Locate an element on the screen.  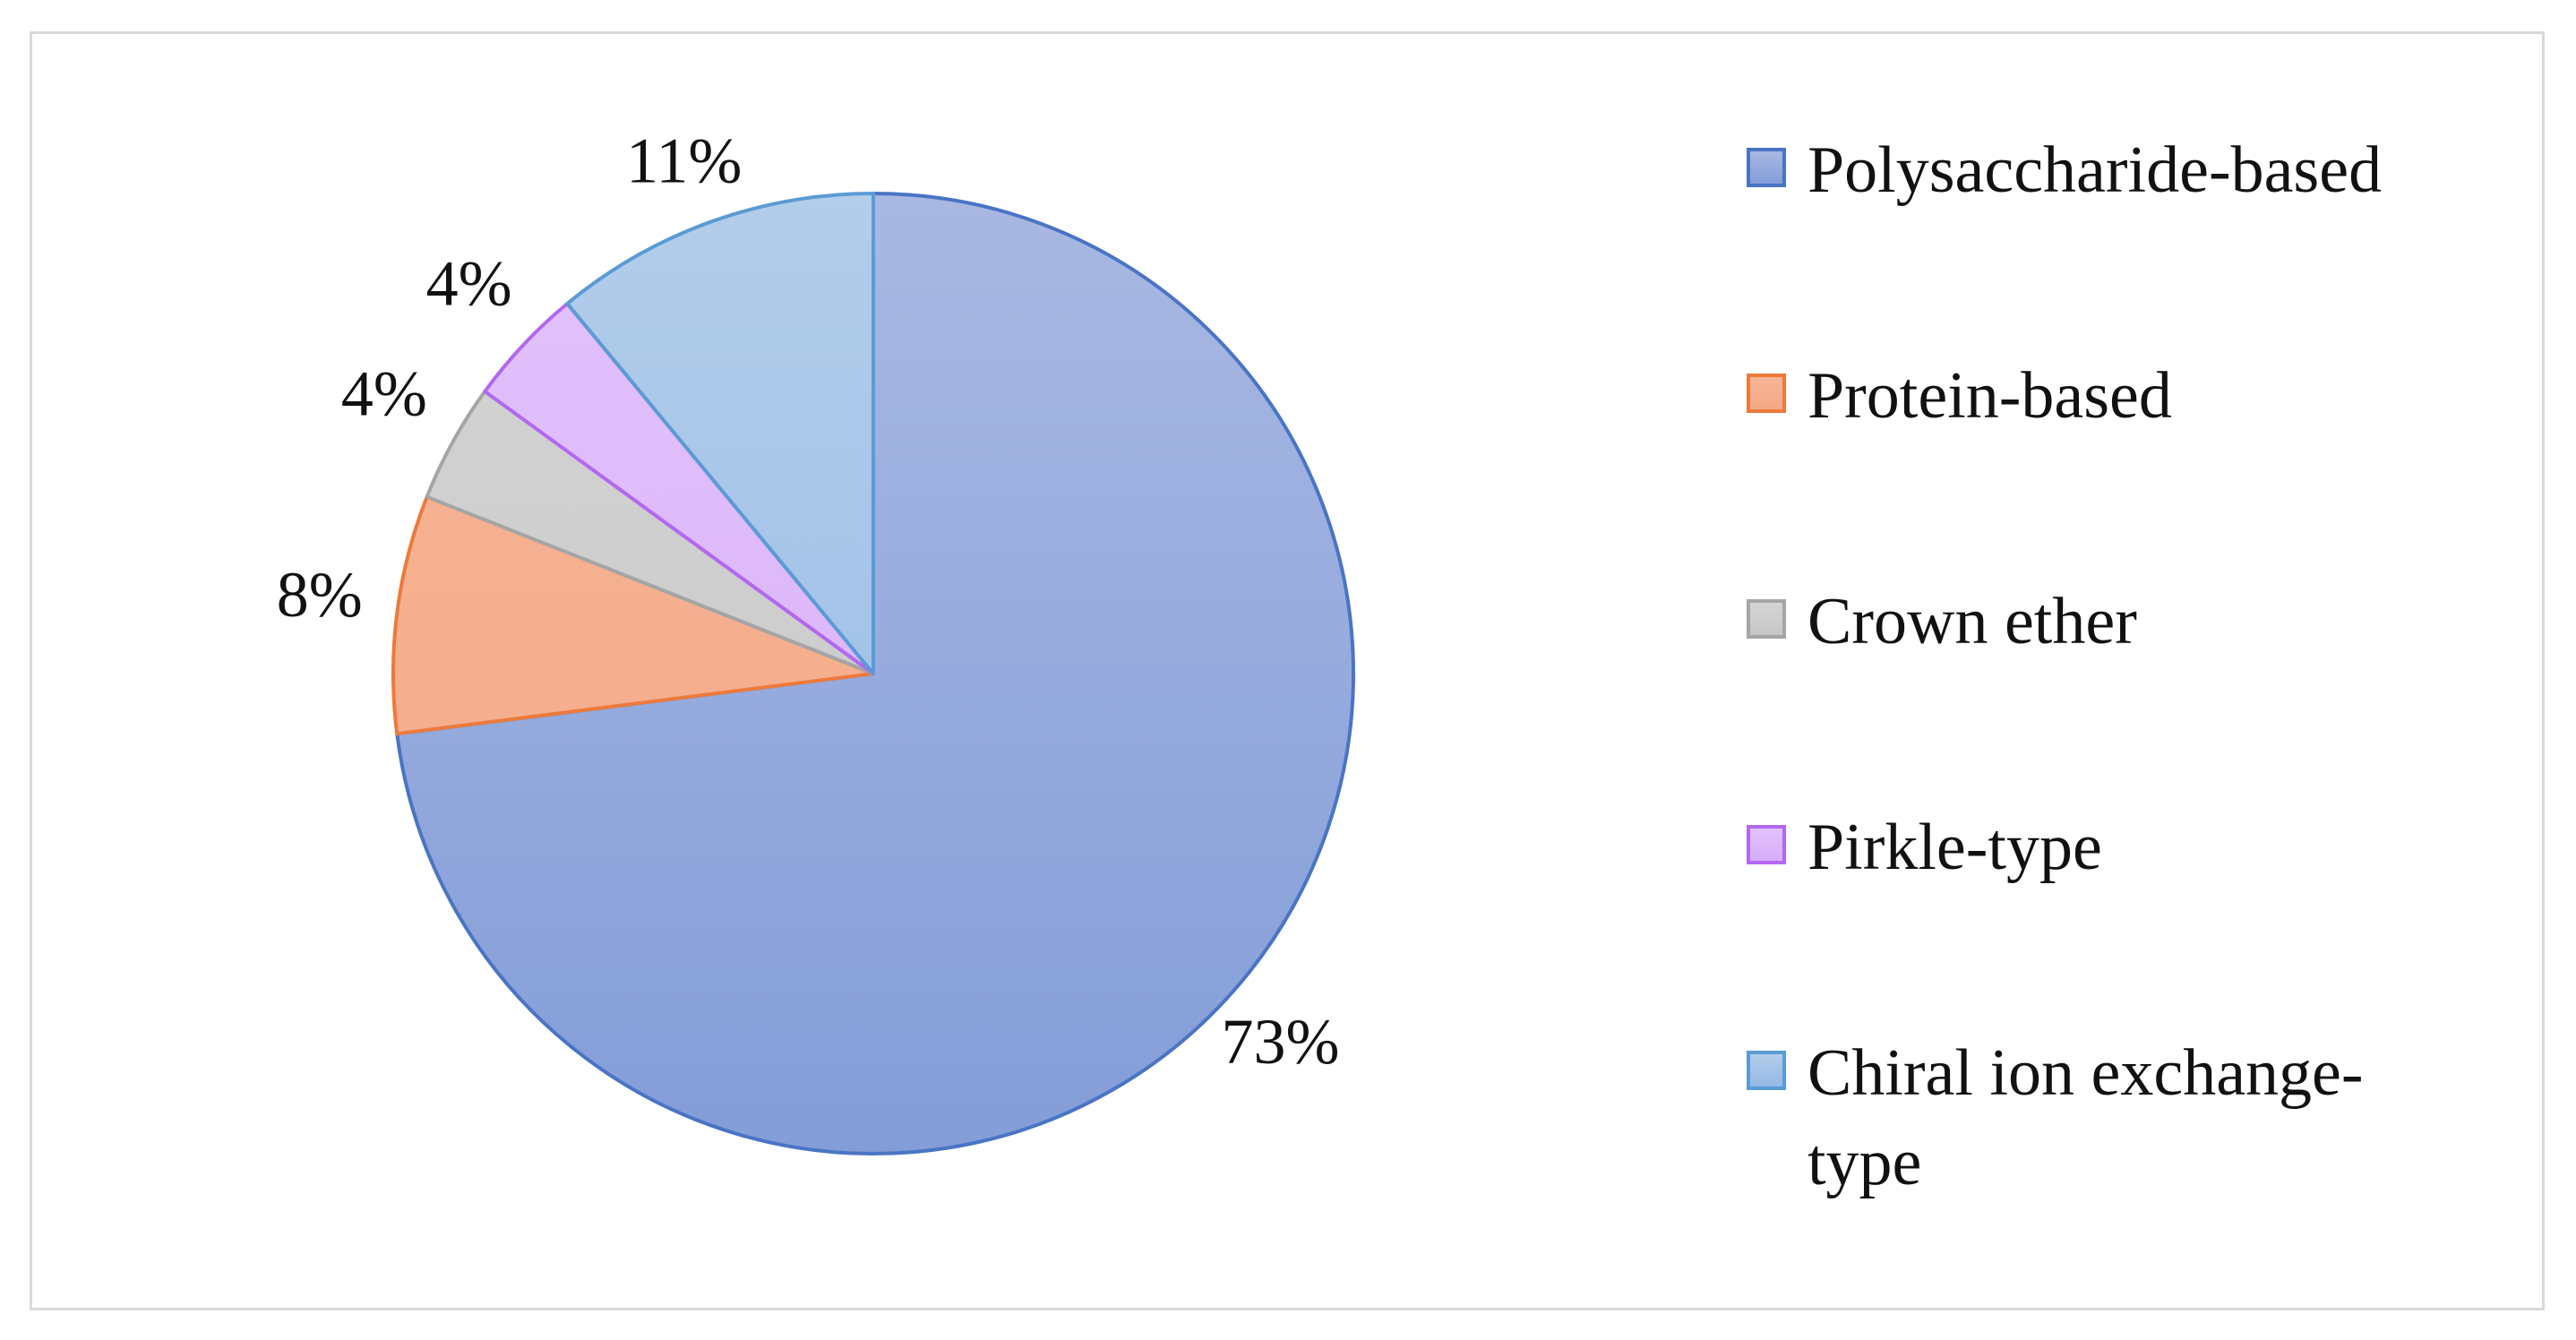
data-label-protein-based: 8% is located at coordinates (320, 595).